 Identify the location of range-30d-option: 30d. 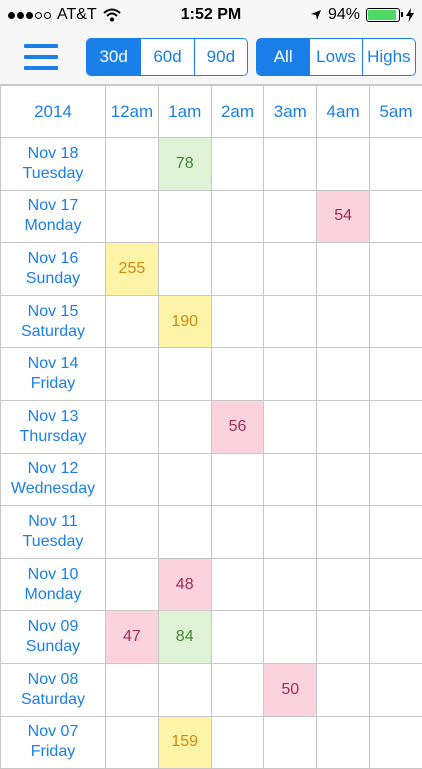
(113, 57).